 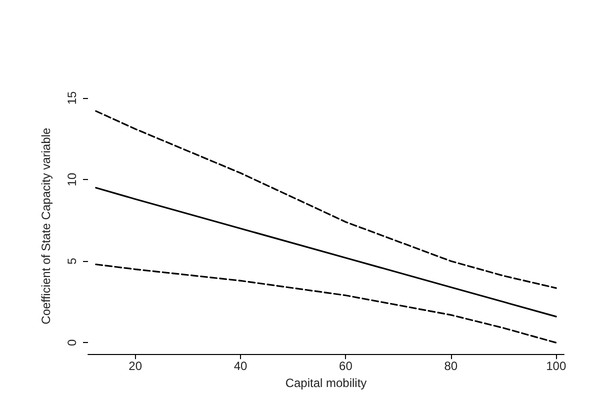 I want to click on y-tick-label: 5, so click(x=72, y=260).